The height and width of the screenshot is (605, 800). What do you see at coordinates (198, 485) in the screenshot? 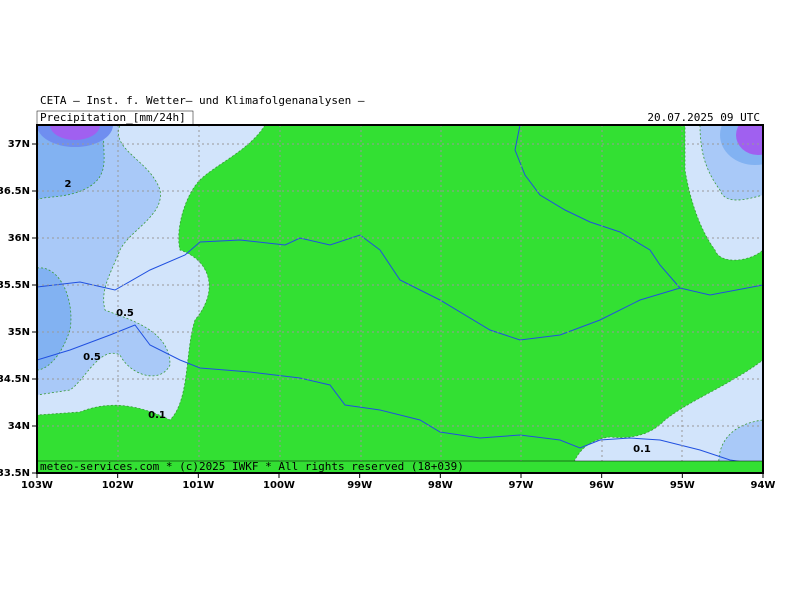
I see `lon-label: 101W` at bounding box center [198, 485].